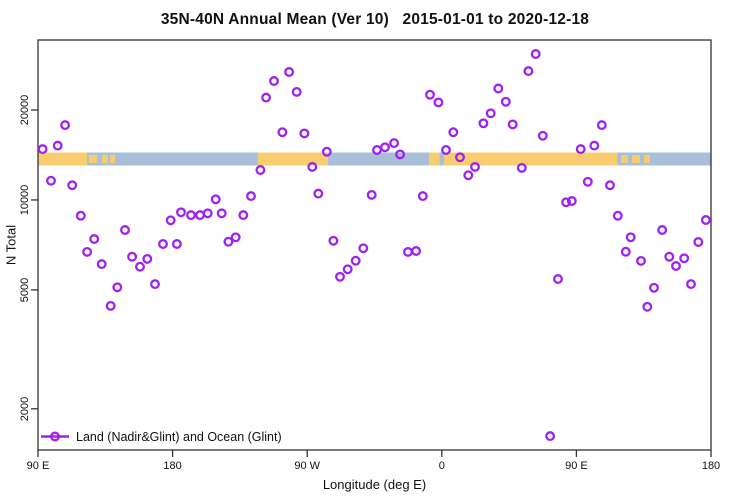  Describe the element at coordinates (441, 466) in the screenshot. I see `x-tick-label: 0` at that location.